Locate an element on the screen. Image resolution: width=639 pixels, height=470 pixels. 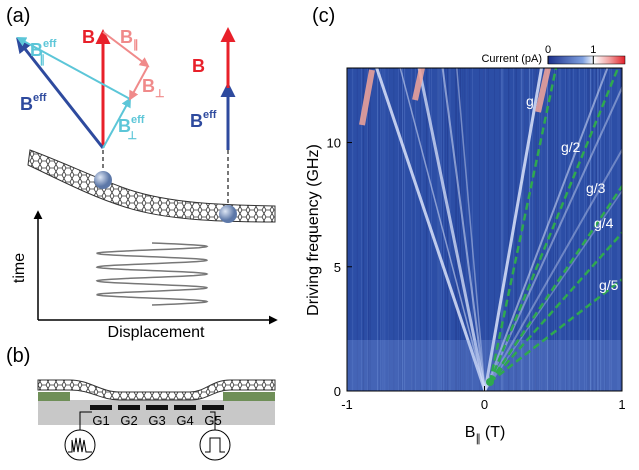
vector-label: B⊥ is located at coordinates (153, 88).